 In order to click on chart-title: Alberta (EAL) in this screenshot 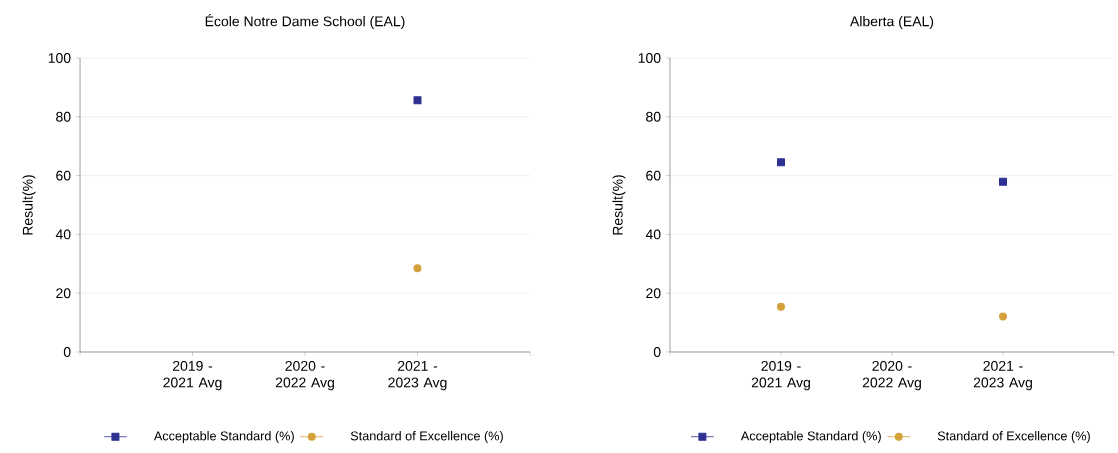, I will do `click(892, 23)`.